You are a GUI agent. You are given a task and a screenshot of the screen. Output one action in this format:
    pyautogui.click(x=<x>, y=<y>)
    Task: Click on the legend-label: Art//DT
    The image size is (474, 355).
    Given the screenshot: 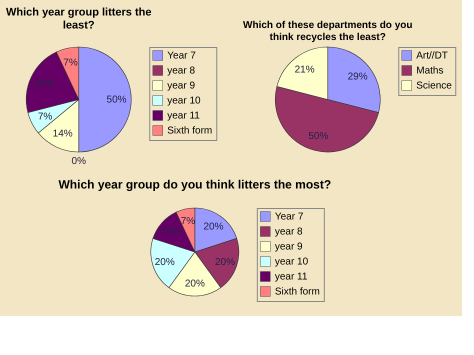 What is the action you would take?
    pyautogui.click(x=432, y=56)
    